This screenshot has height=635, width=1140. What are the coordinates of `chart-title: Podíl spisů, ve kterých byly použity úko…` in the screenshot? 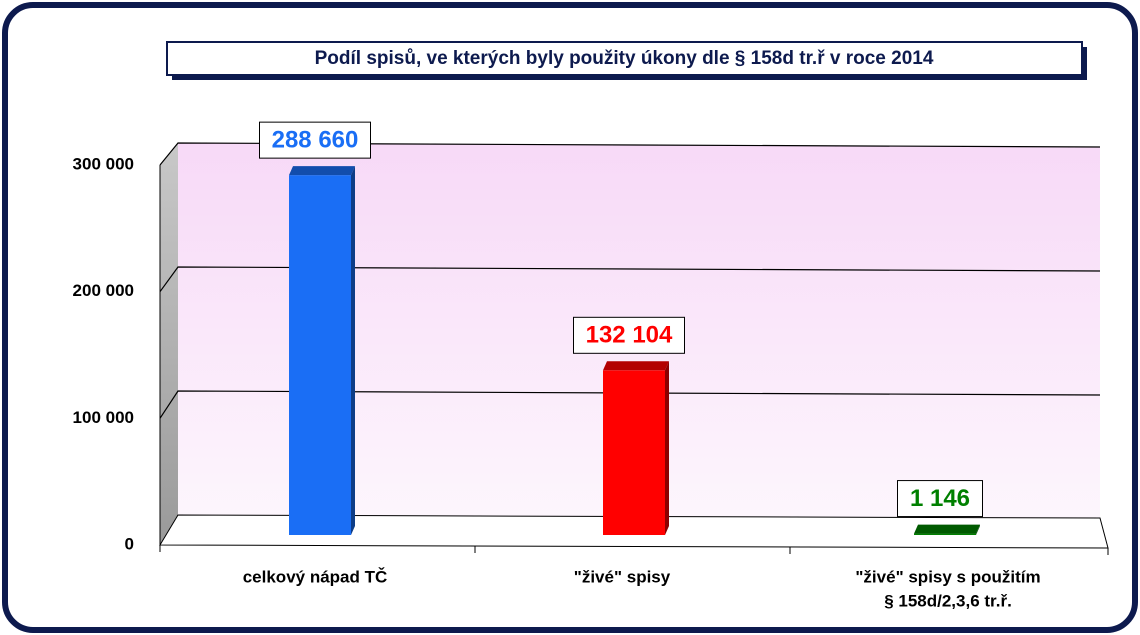 It's located at (624, 58).